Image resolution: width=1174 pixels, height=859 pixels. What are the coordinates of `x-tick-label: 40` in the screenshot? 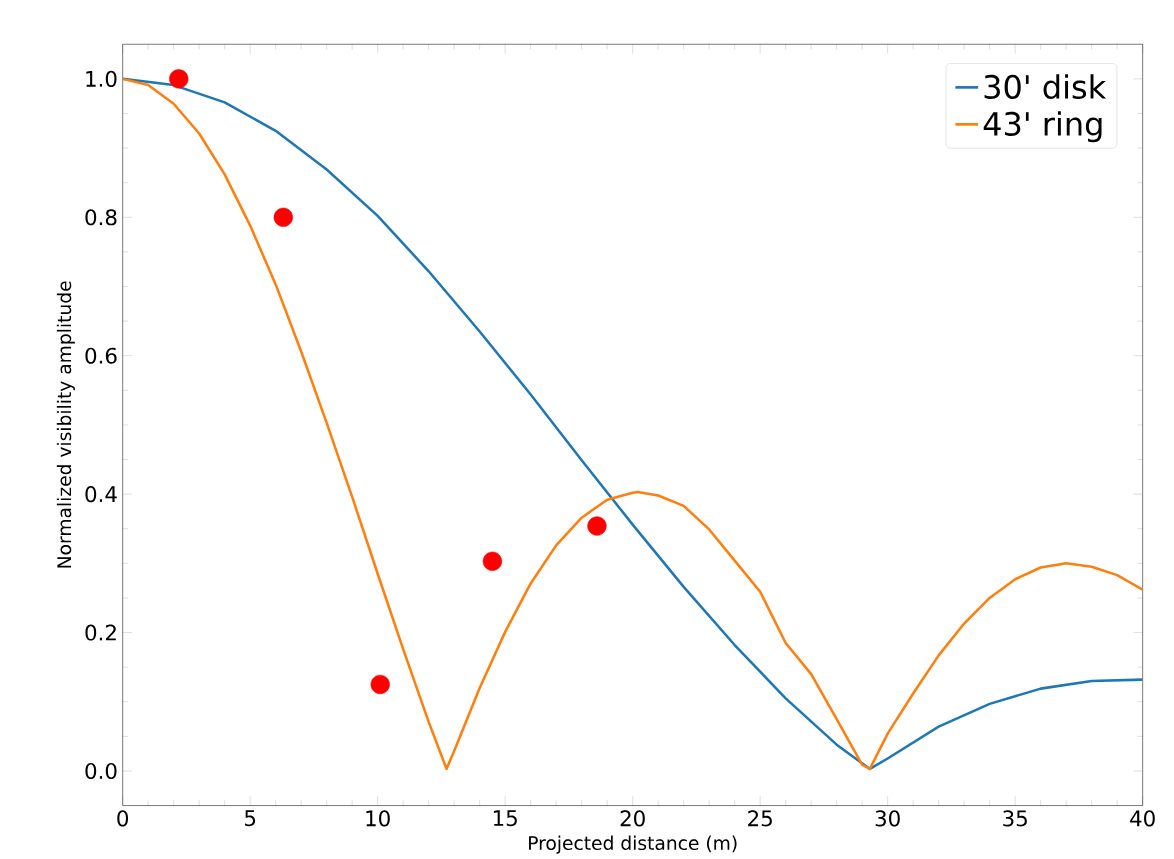 It's located at (1142, 818).